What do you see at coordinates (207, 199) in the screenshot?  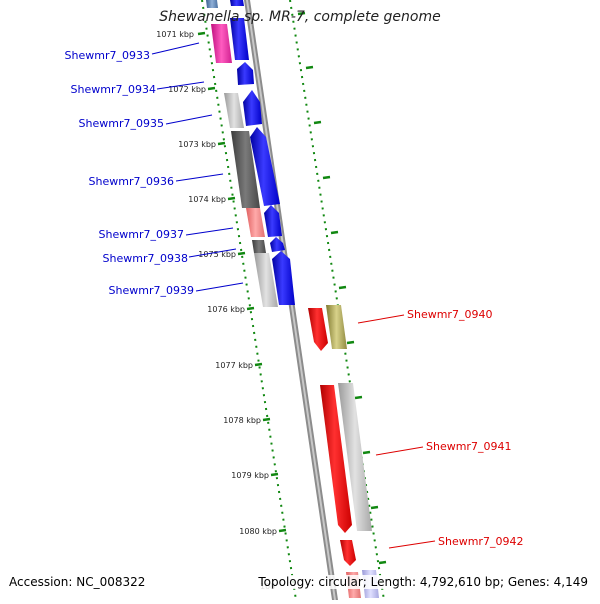 I see `ruler-label: 1074 kbp` at bounding box center [207, 199].